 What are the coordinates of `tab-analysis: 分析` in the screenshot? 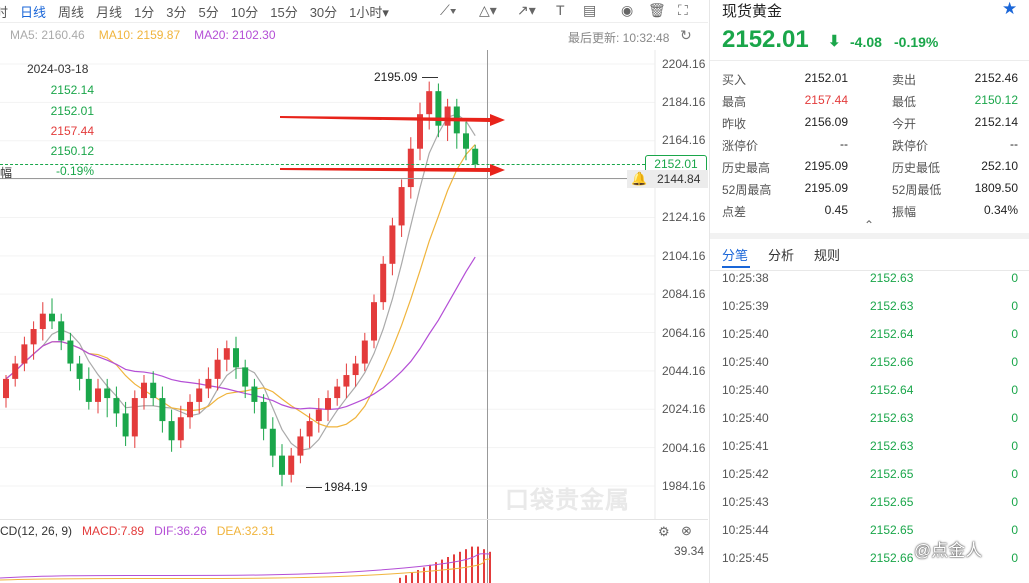 It's located at (781, 255).